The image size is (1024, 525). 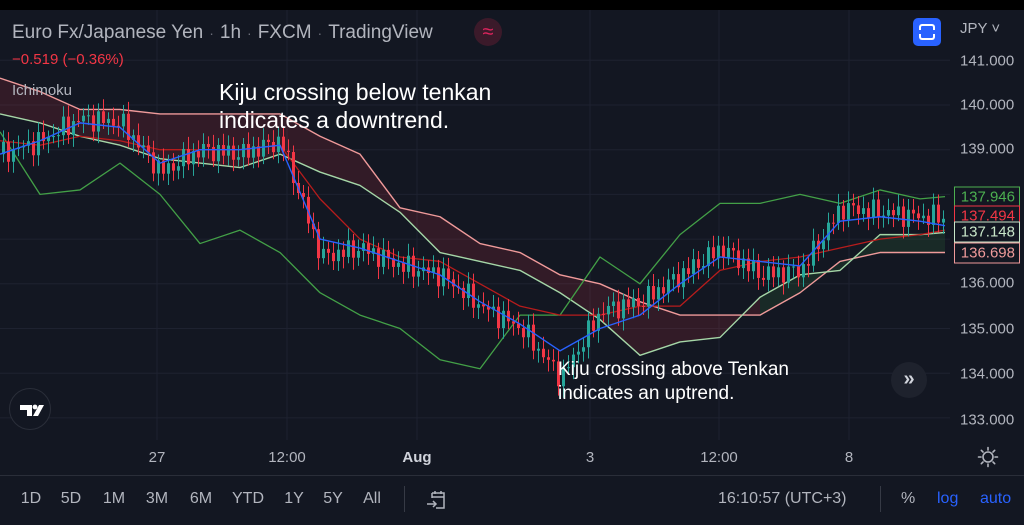 I want to click on range-button-1y: 1Y, so click(x=294, y=498).